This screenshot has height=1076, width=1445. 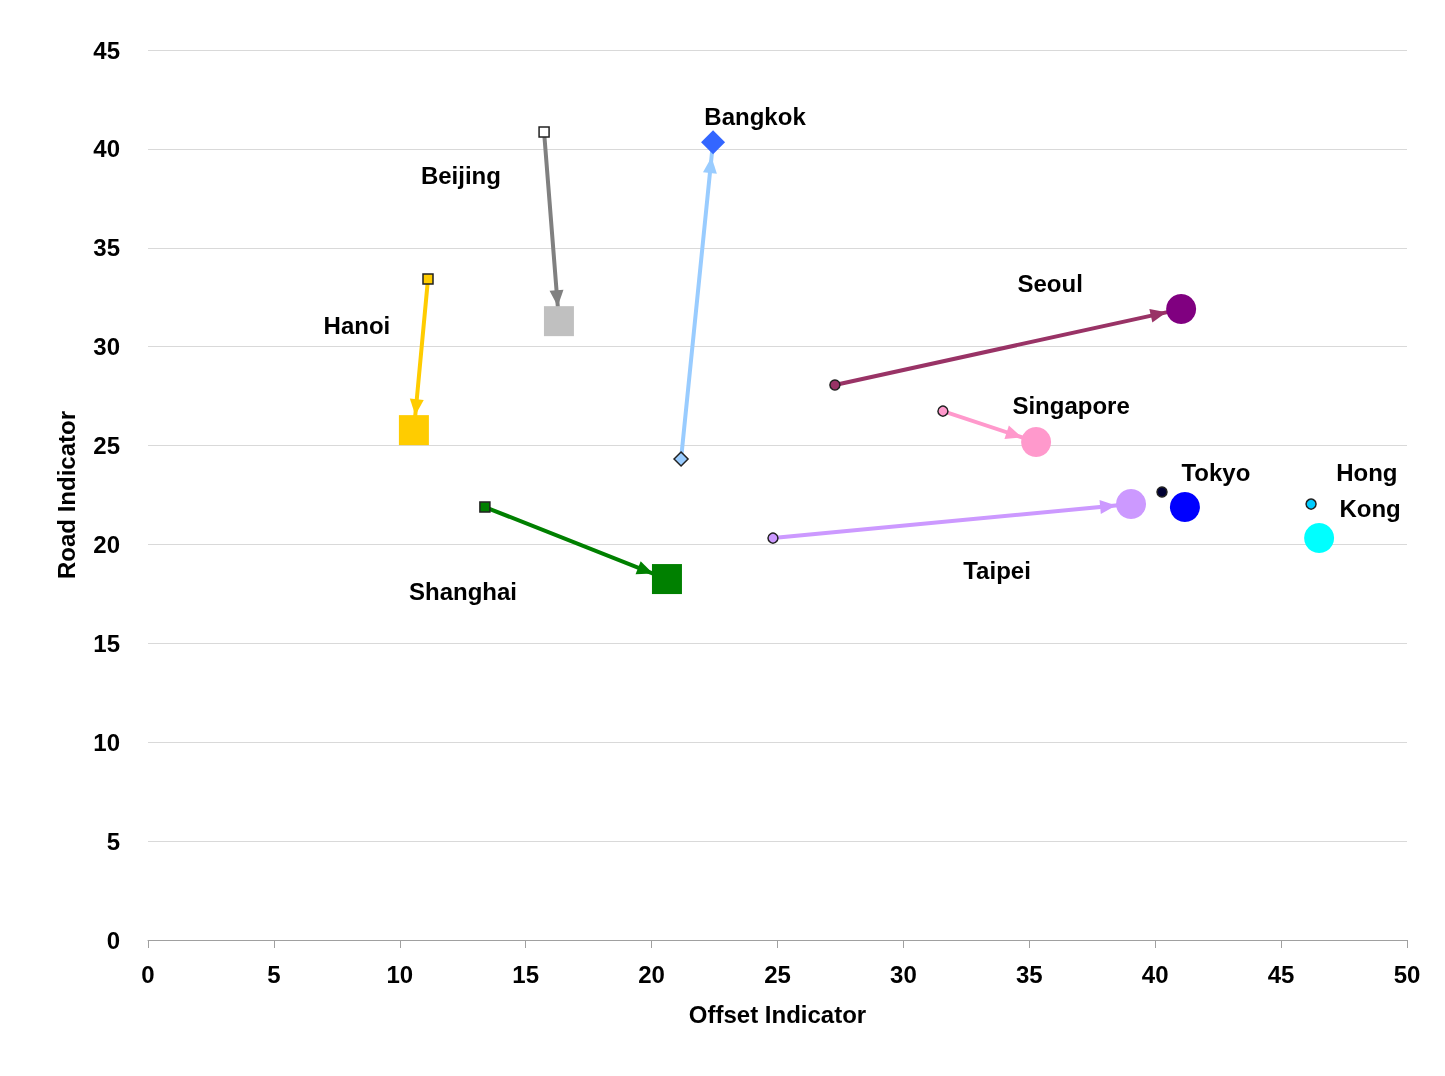 I want to click on series-label: Beijing, so click(x=460, y=175).